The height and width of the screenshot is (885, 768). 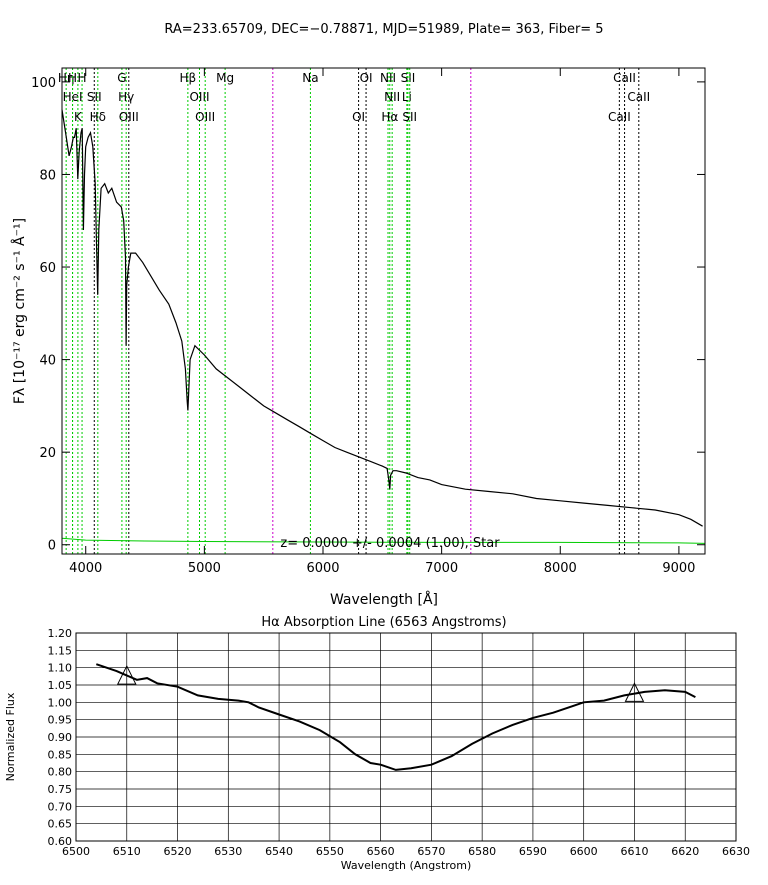 I want to click on spectral-line-label-7: G, so click(x=121, y=78).